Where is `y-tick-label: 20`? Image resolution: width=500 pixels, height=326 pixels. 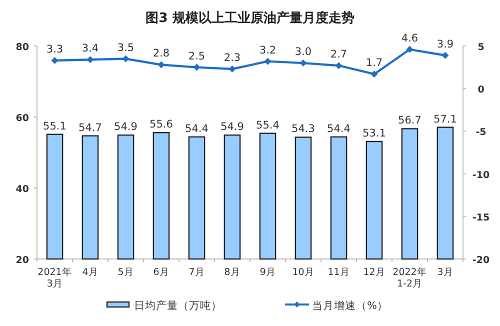 y-tick-label: 20 is located at coordinates (23, 260).